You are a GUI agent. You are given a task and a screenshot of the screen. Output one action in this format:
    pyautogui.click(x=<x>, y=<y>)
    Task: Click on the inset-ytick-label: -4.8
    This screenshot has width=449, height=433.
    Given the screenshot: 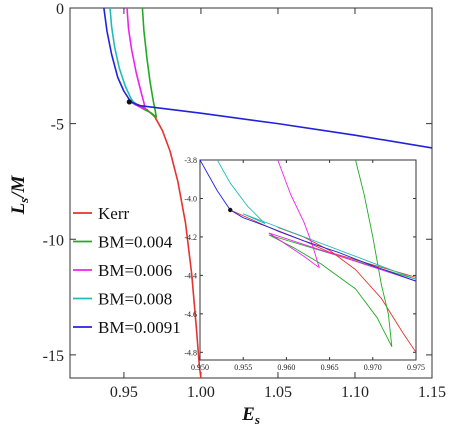 What is the action you would take?
    pyautogui.click(x=190, y=352)
    